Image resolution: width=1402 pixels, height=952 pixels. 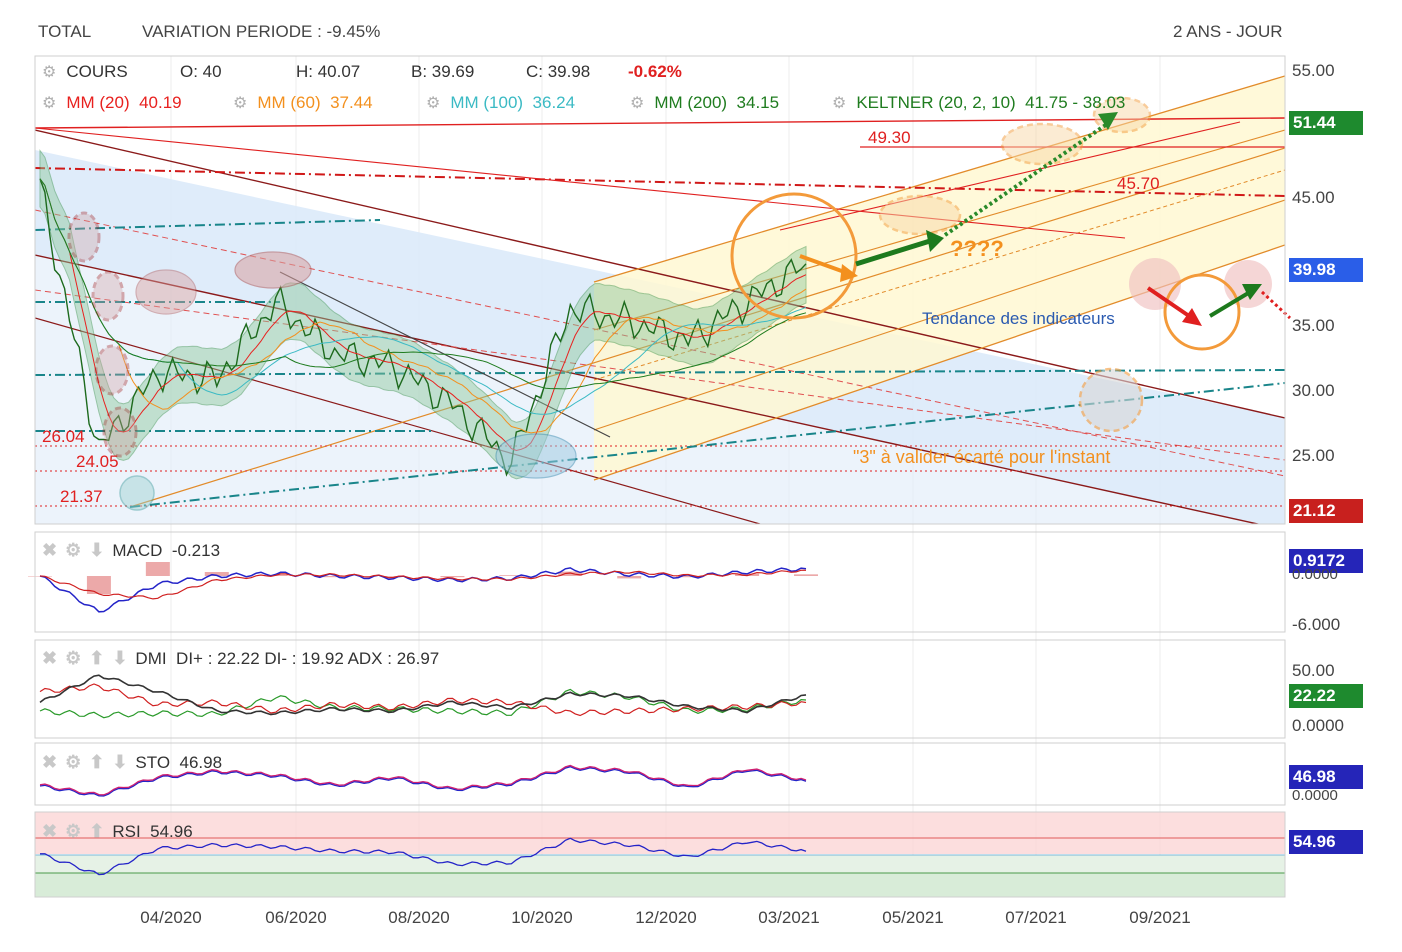 What do you see at coordinates (893, 252) in the screenshot?
I see `green-up-arrow` at bounding box center [893, 252].